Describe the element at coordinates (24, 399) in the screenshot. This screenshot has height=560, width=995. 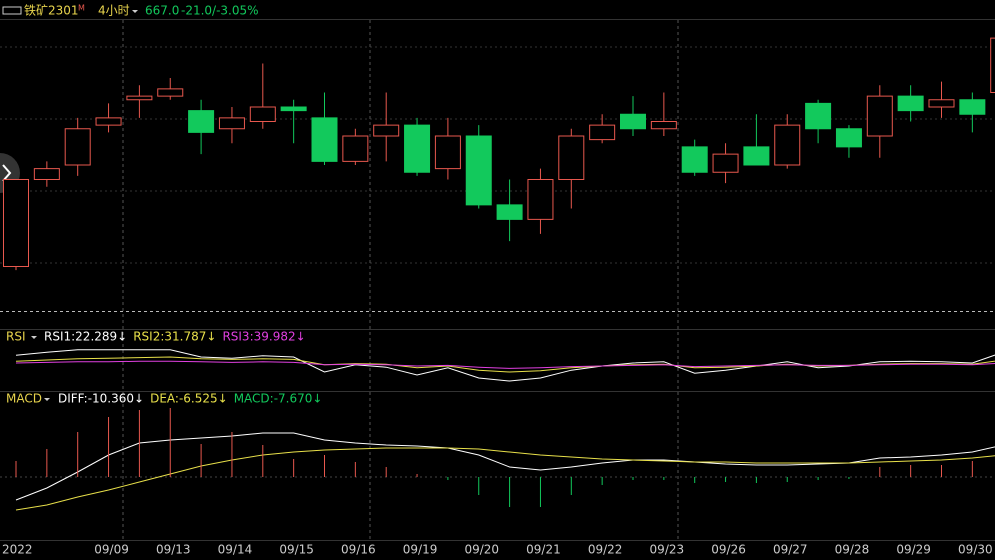
I see `panel-title: MACD` at that location.